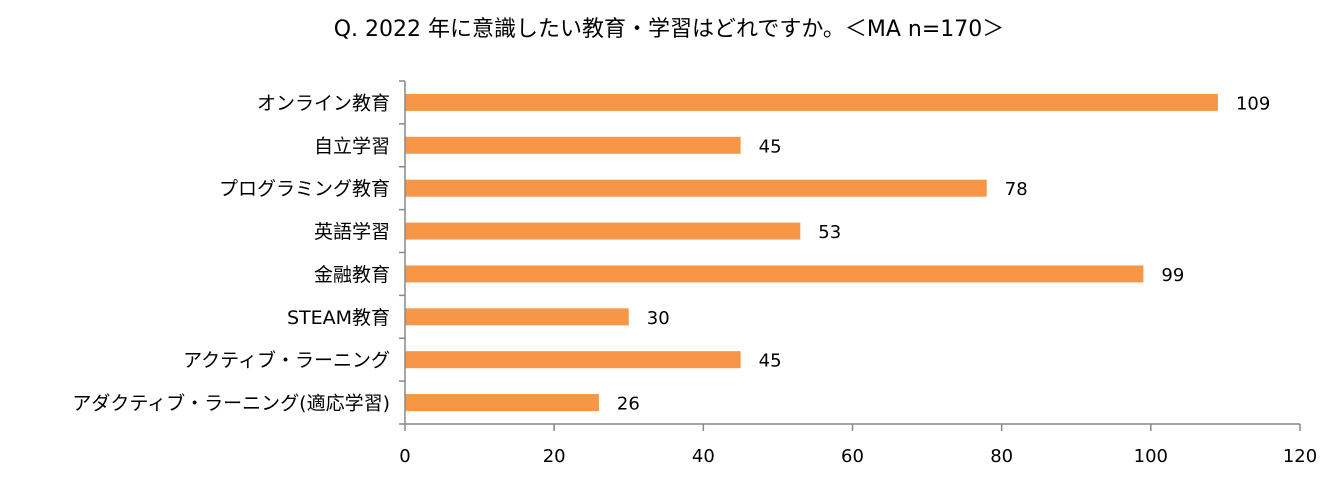  What do you see at coordinates (554, 456) in the screenshot?
I see `x-tick-label: 20` at bounding box center [554, 456].